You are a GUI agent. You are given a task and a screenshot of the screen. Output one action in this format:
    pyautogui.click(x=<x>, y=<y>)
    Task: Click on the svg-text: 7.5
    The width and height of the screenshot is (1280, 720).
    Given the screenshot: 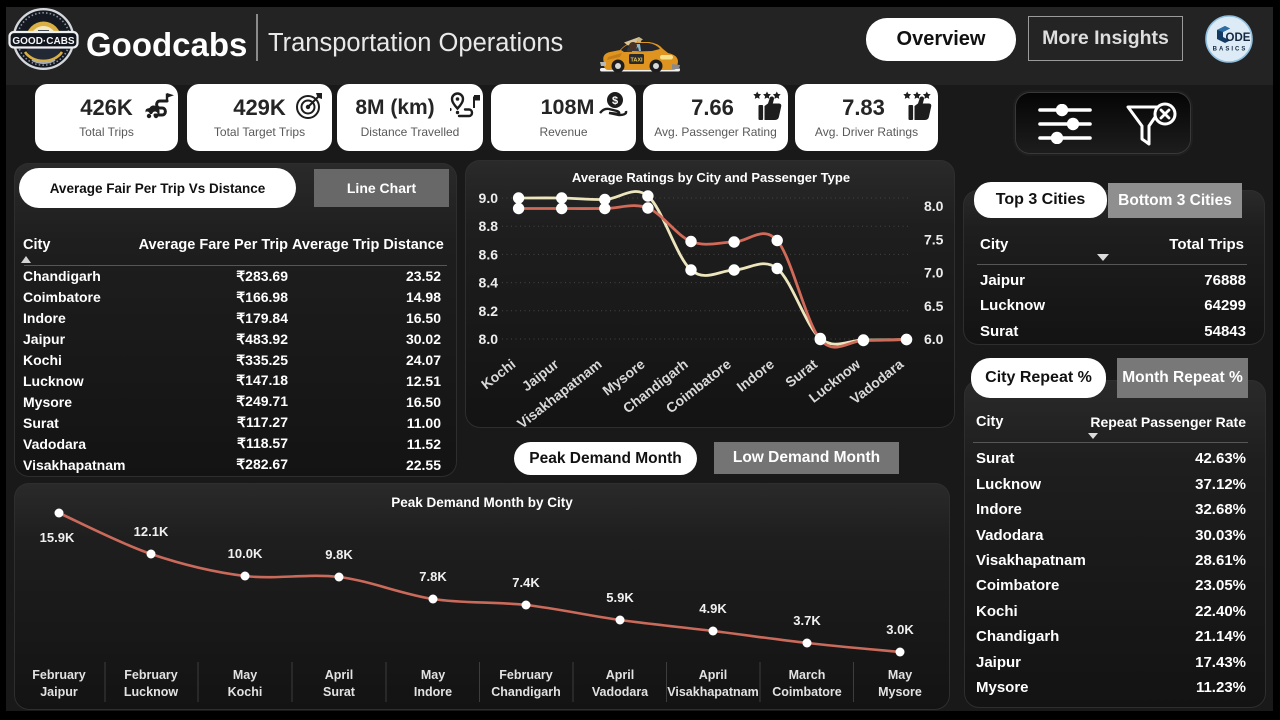 What is the action you would take?
    pyautogui.click(x=934, y=240)
    